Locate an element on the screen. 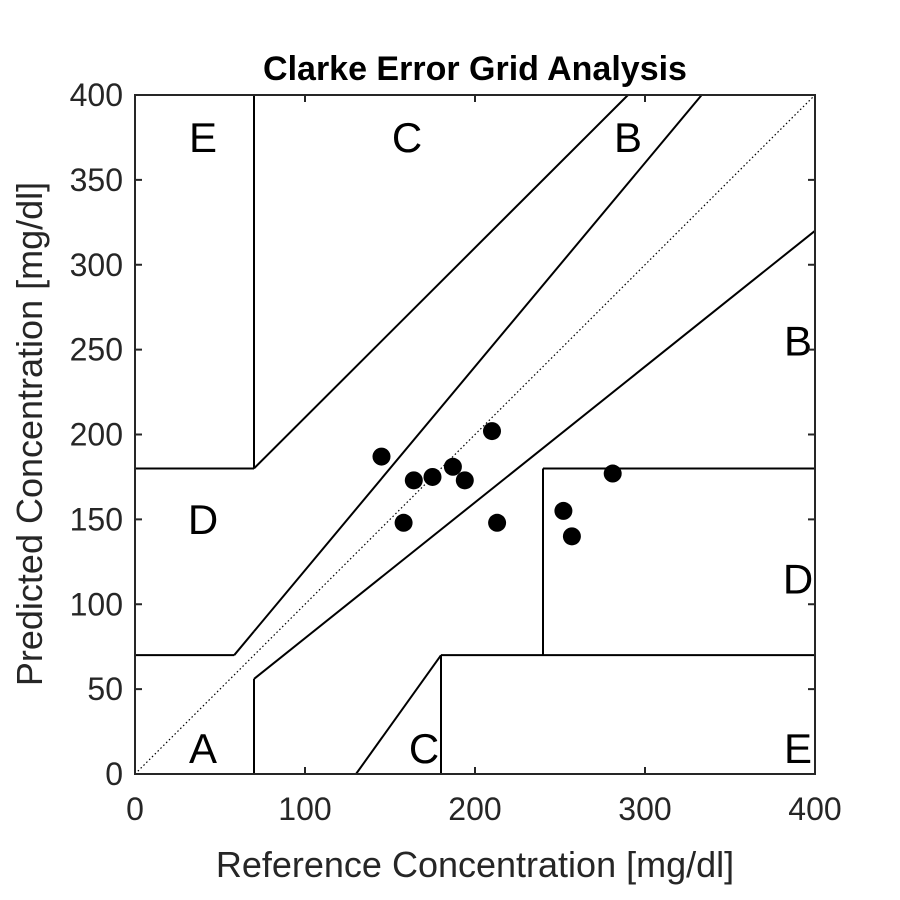 This screenshot has height=900, width=900. x-axis-label: Reference Concentration [mg/dl] is located at coordinates (475, 864).